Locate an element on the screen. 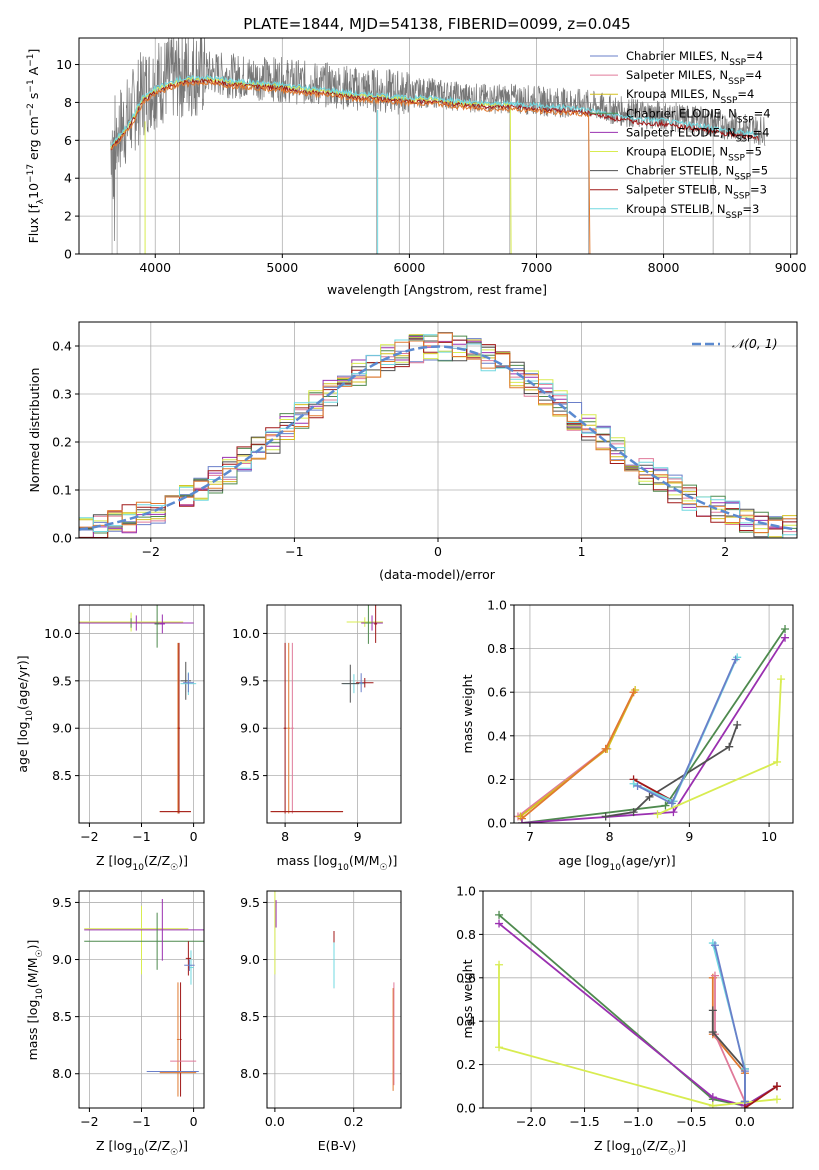 The height and width of the screenshot is (1170, 819). tick-label-x: 6000 is located at coordinates (410, 267).